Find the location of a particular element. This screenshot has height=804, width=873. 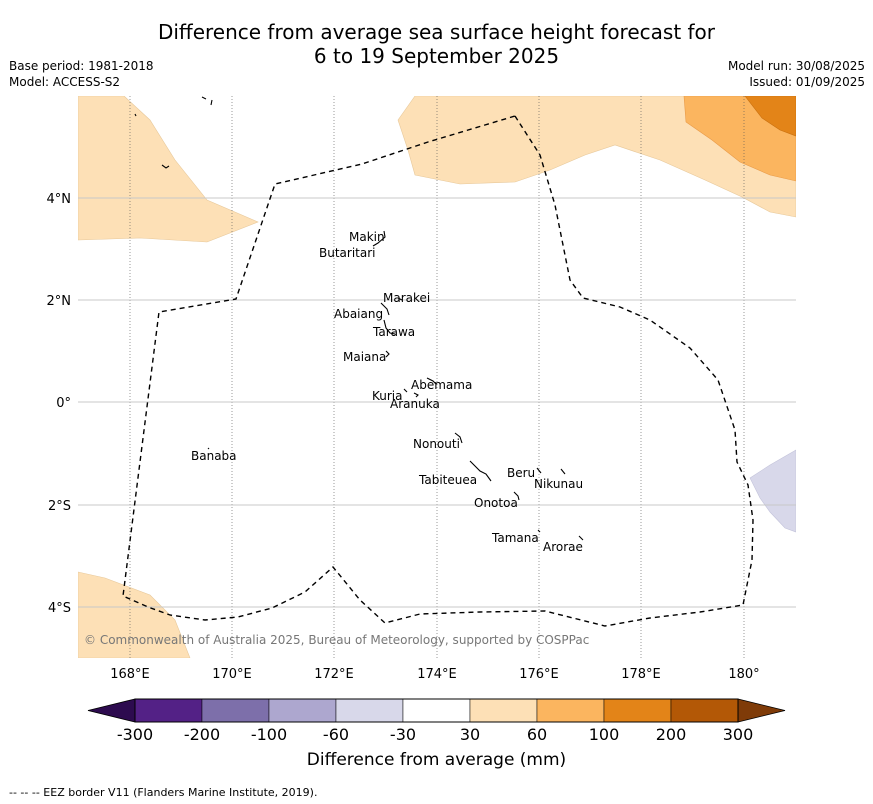

y-tick-2s: 2°S is located at coordinates (59, 506).